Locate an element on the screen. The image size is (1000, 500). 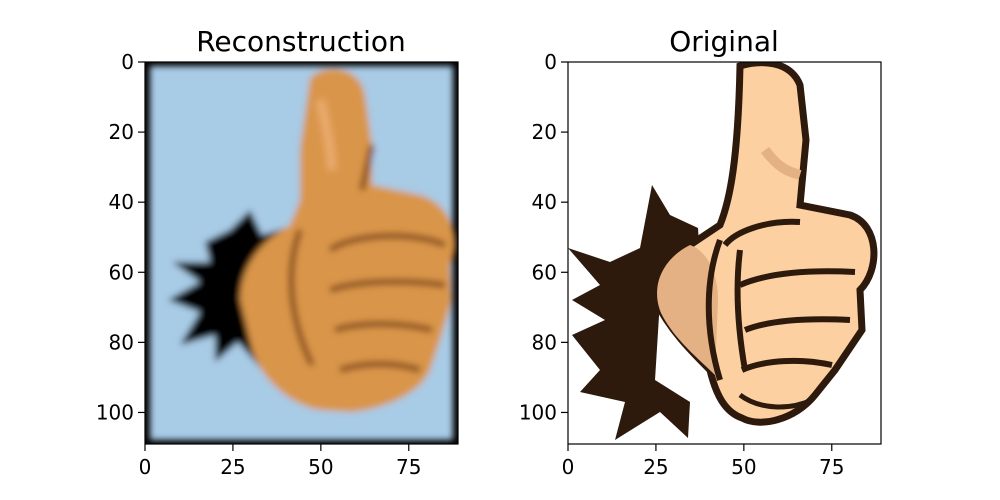
reconstruction-y-tick-label: 40 is located at coordinates (121, 202).